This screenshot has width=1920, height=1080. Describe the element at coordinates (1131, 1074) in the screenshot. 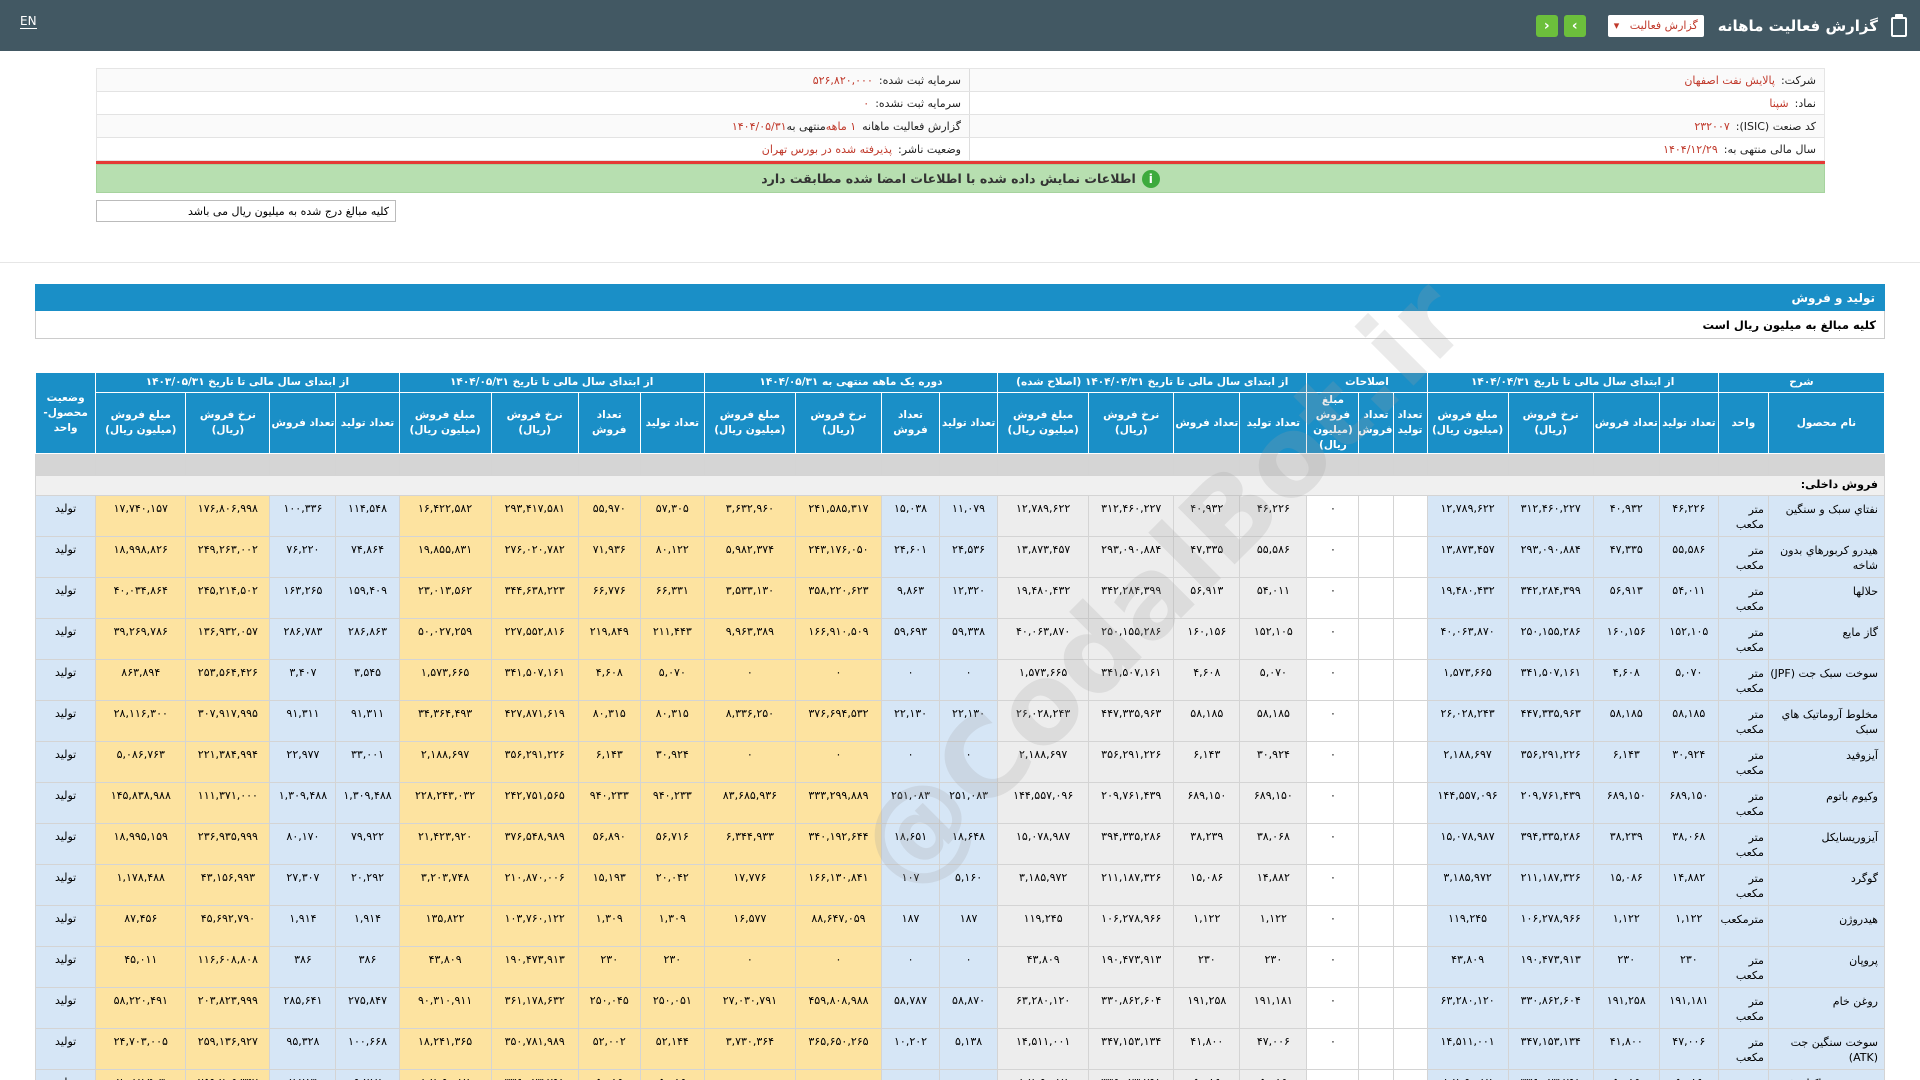

I see `table-cell: ۳۳۶,۰۲۳,۷۹۱` at that location.